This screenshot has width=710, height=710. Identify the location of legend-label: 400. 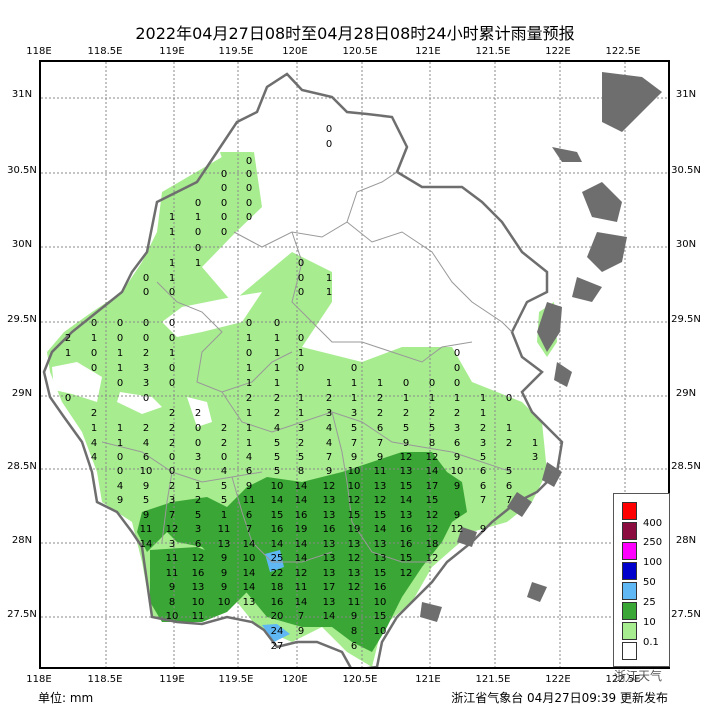
(653, 523).